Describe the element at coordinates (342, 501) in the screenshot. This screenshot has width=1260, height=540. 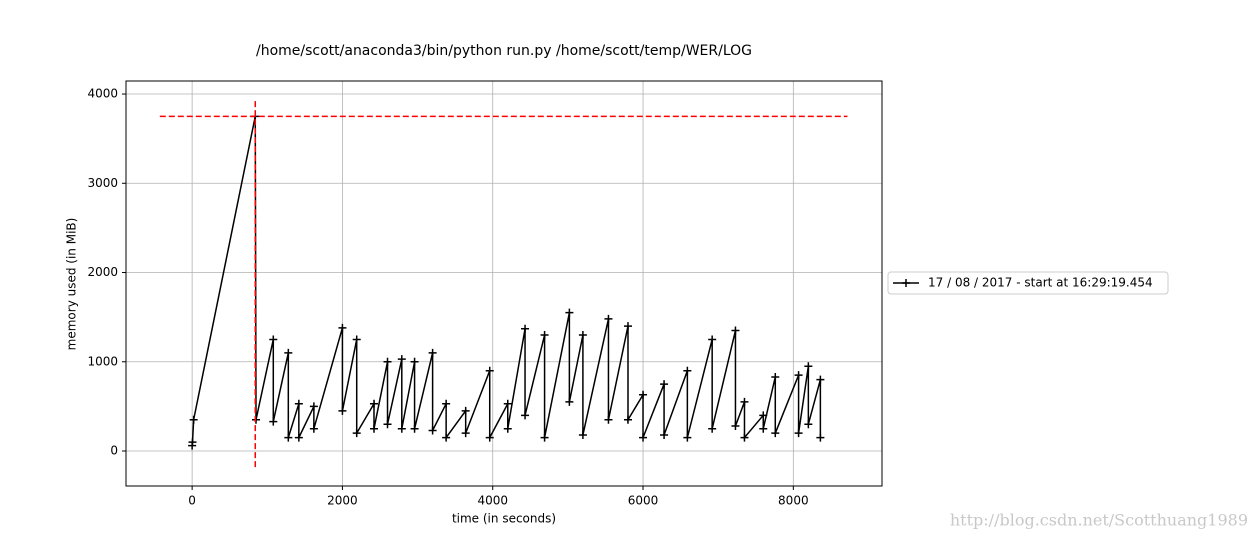
I see `x-tick-label: 2000` at that location.